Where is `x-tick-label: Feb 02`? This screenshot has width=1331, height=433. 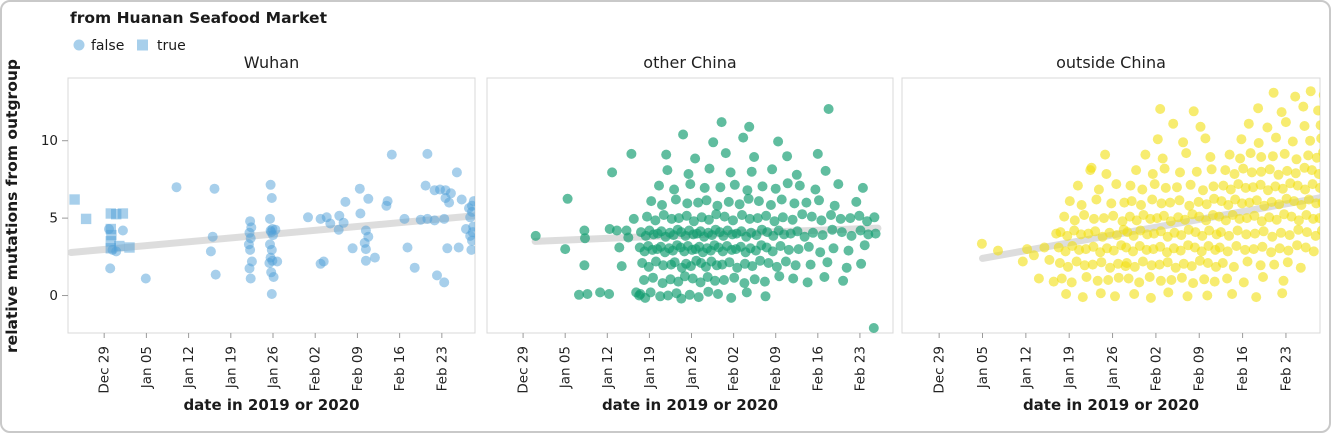
x-tick-label: Feb 02 is located at coordinates (1156, 368).